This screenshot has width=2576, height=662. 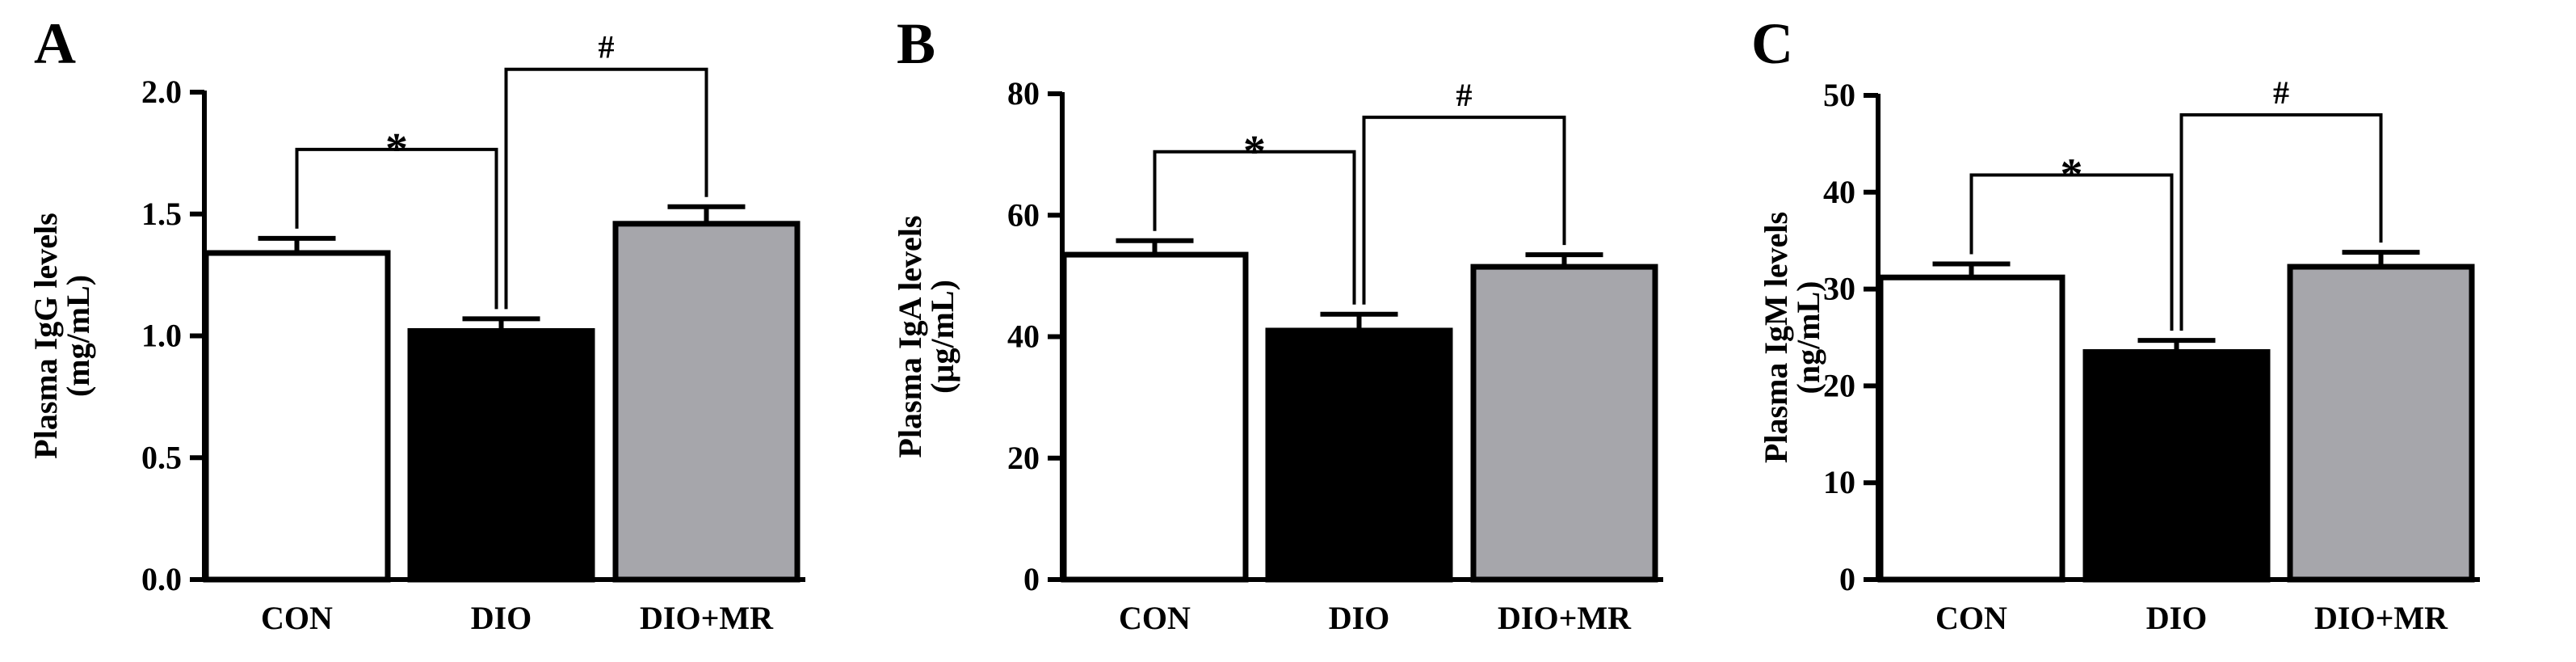 What do you see at coordinates (78, 336) in the screenshot?
I see `y-axis-unit: (mg/mL)` at bounding box center [78, 336].